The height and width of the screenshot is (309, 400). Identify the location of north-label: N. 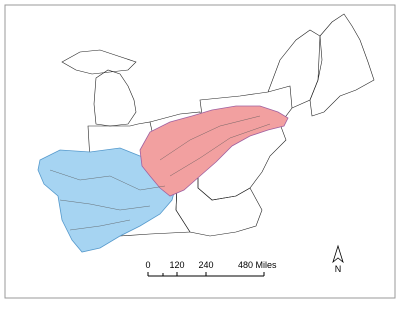
(338, 269).